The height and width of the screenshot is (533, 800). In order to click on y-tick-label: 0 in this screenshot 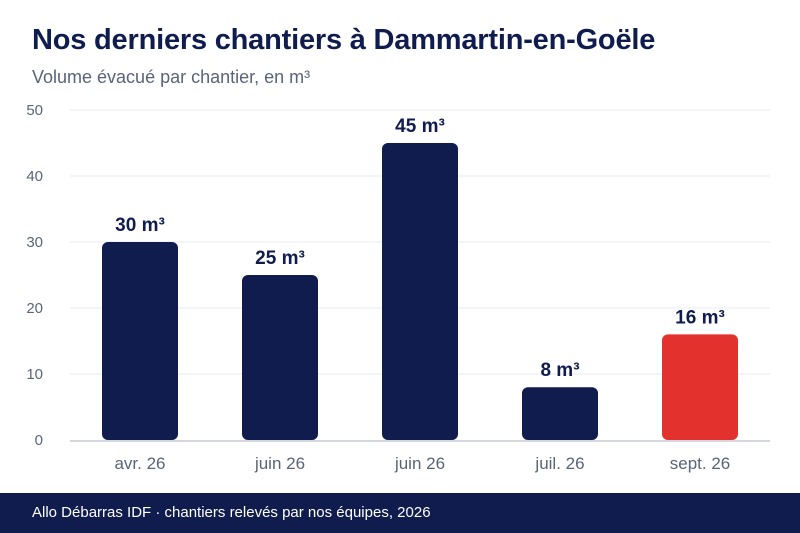, I will do `click(39, 440)`.